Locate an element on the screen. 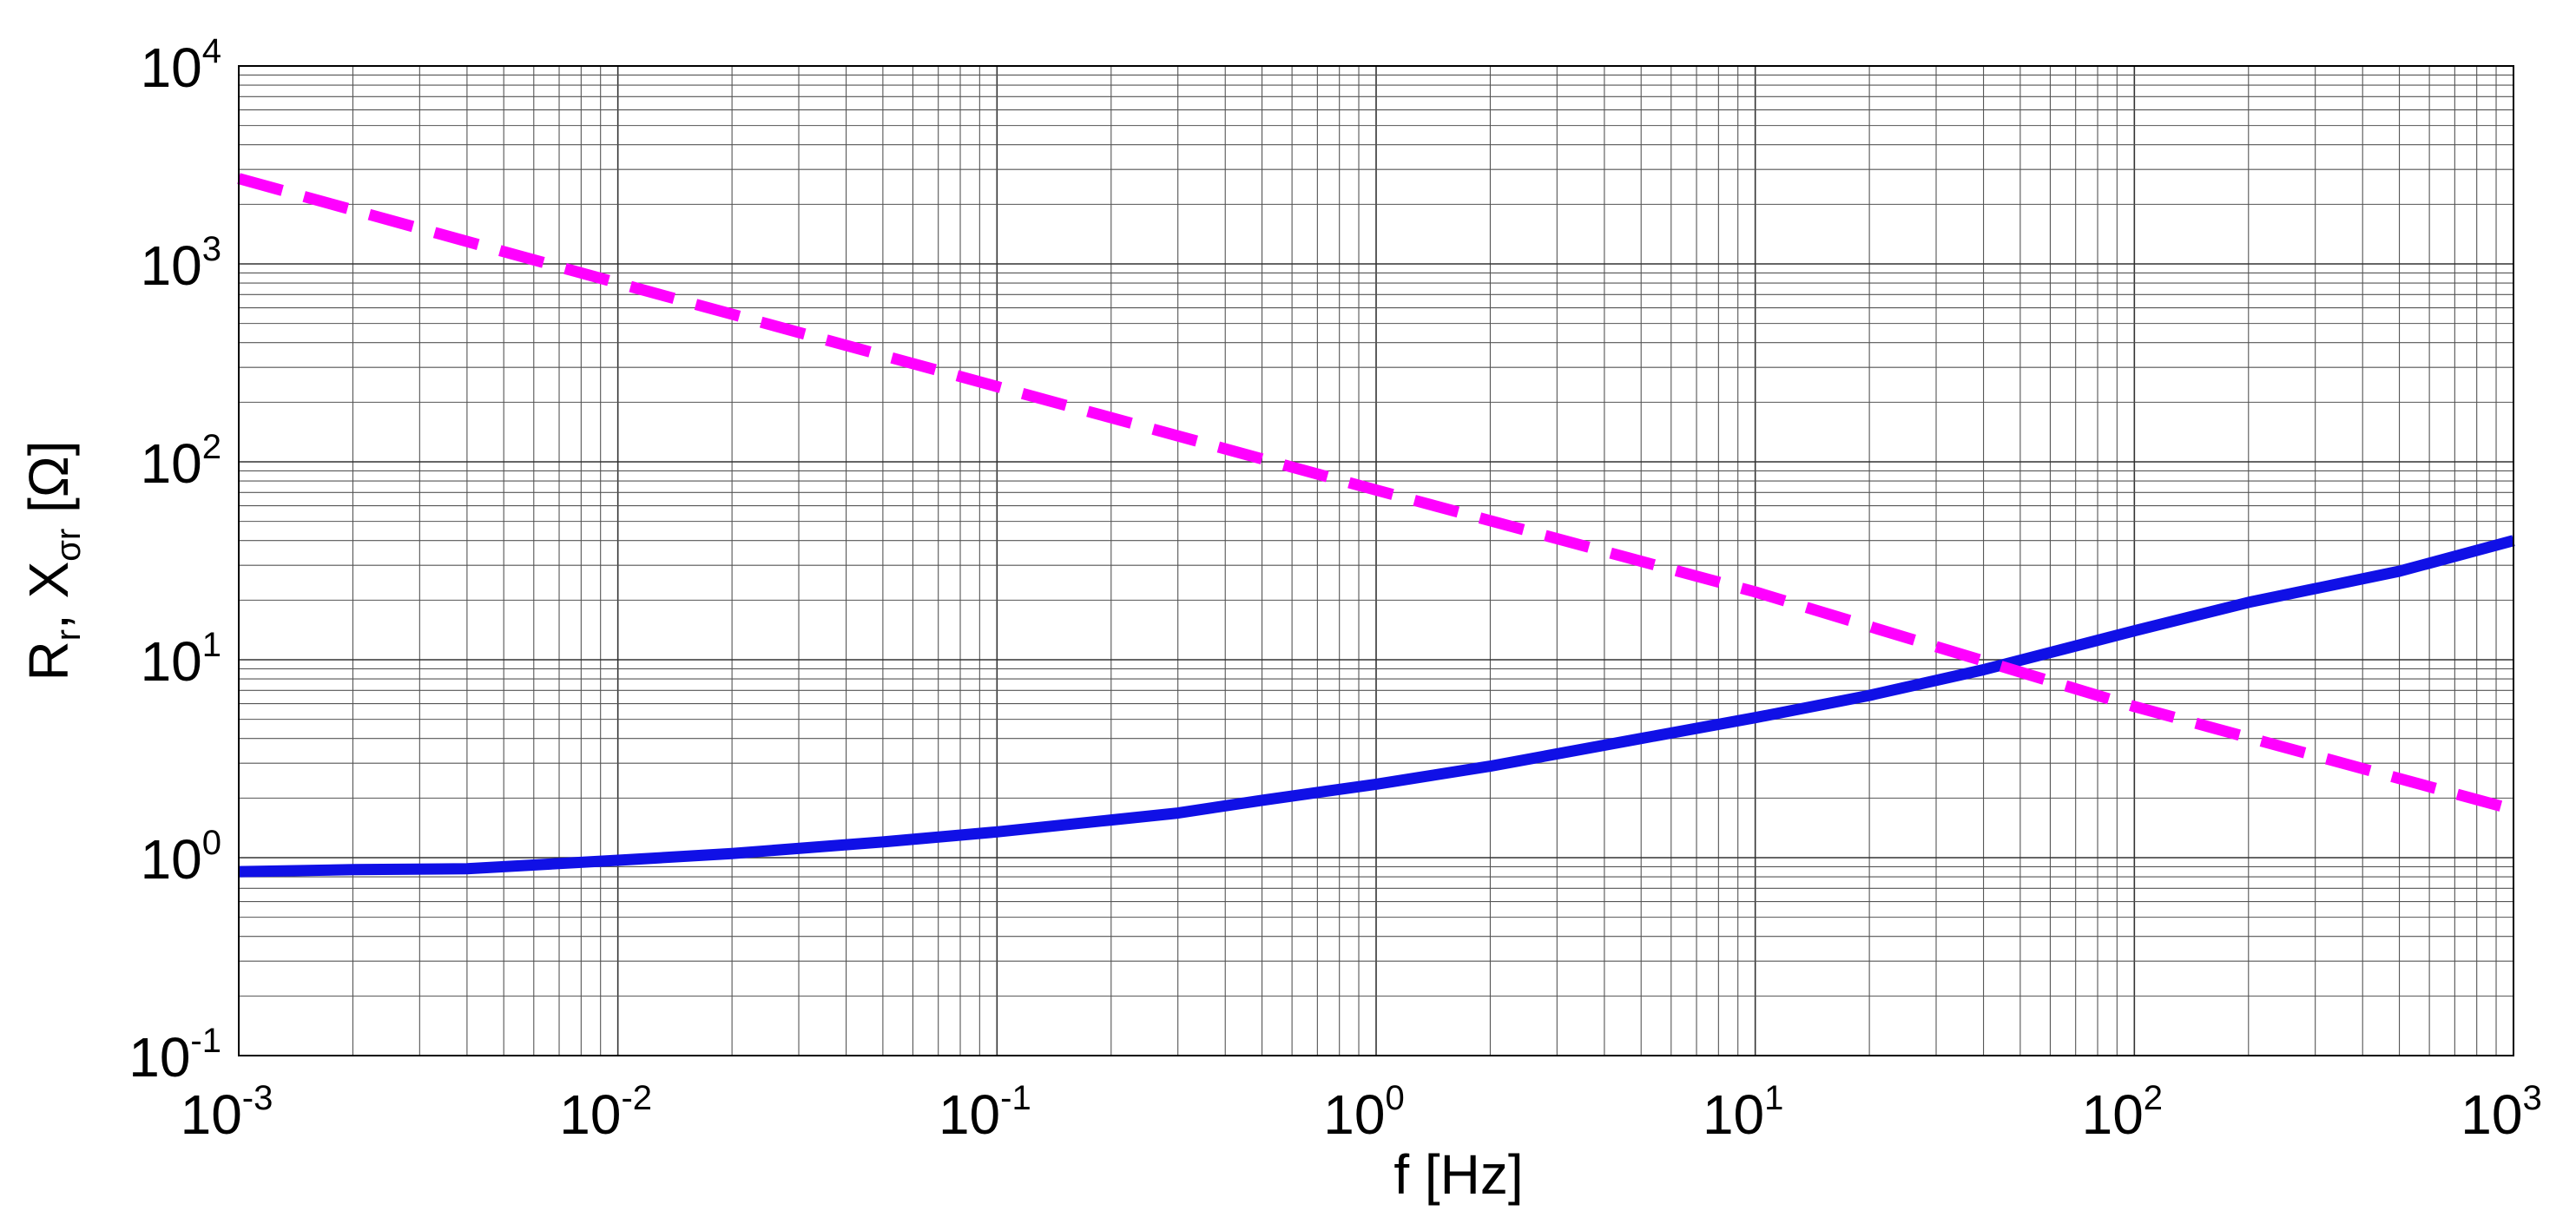 Image resolution: width=2576 pixels, height=1224 pixels. x-axis-label: f [Hz] is located at coordinates (1458, 1174).